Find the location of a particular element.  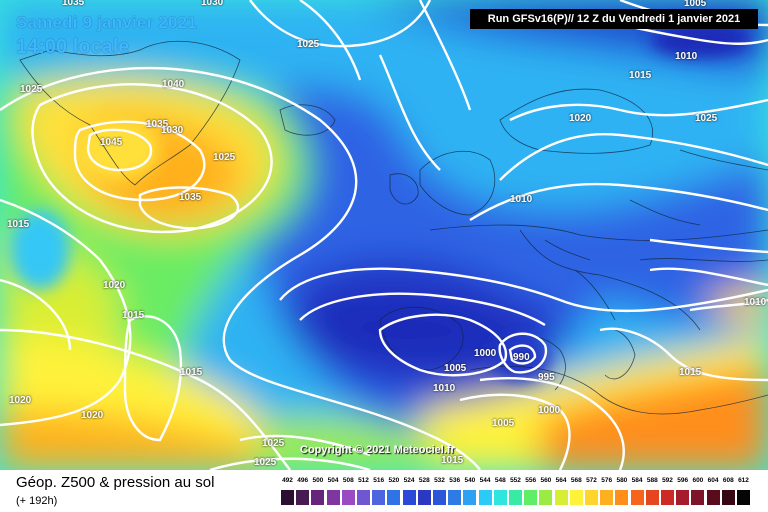

scale-label: 580 is located at coordinates (622, 480).